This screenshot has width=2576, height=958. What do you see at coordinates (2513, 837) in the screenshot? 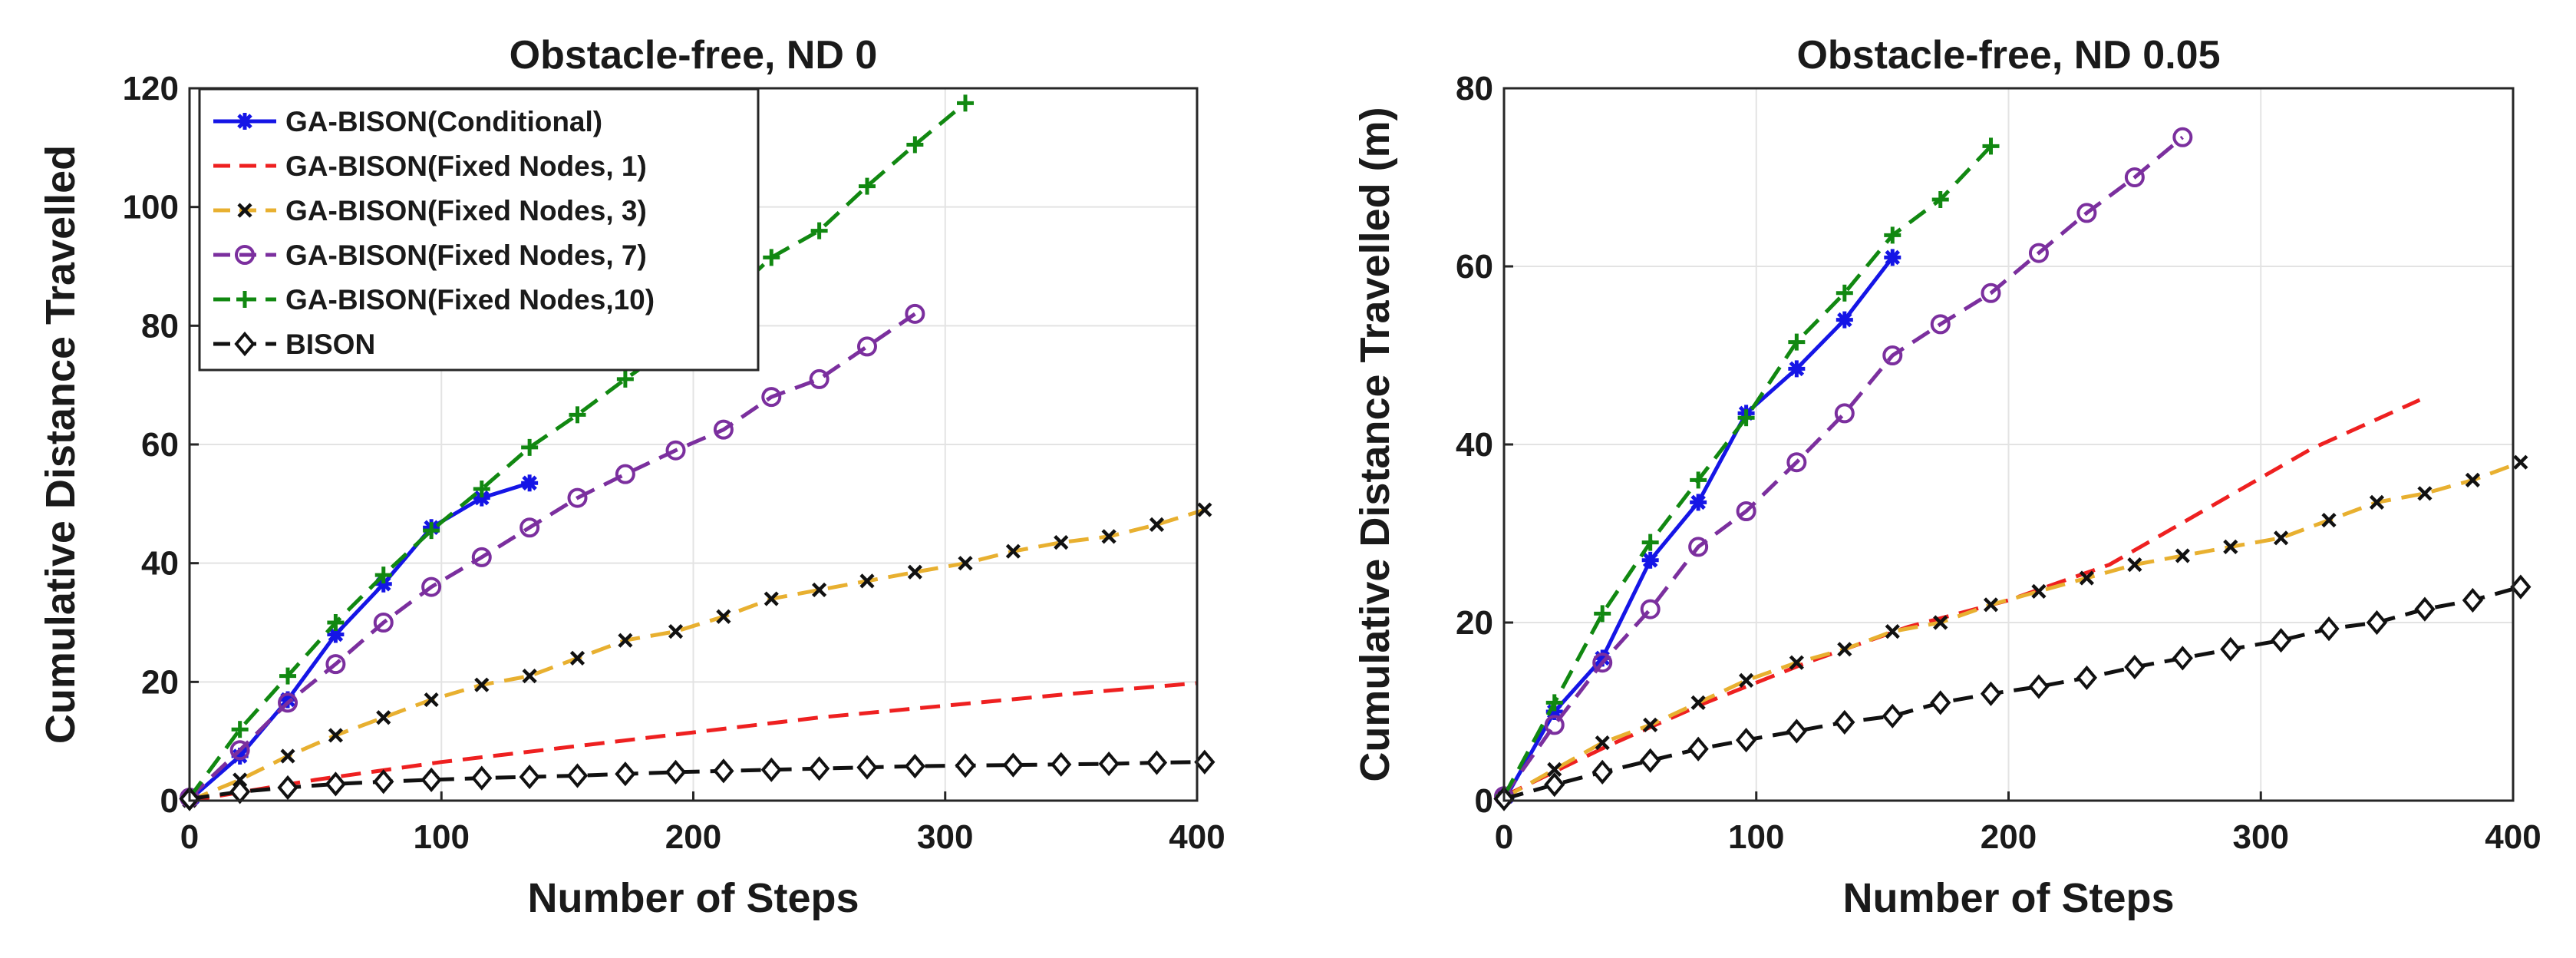
I see `x-tick-label: 400` at bounding box center [2513, 837].